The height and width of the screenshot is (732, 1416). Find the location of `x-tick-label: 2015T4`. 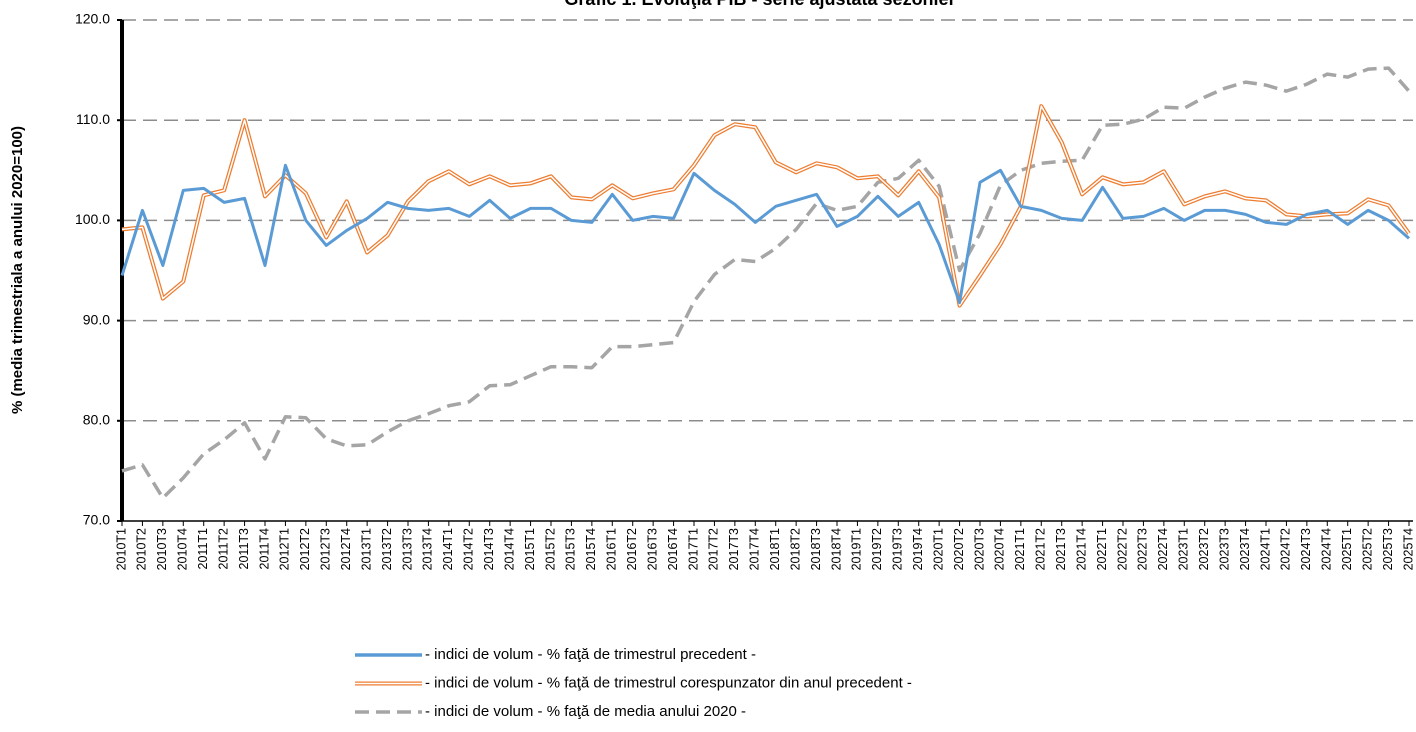

x-tick-label: 2015T4 is located at coordinates (591, 549).